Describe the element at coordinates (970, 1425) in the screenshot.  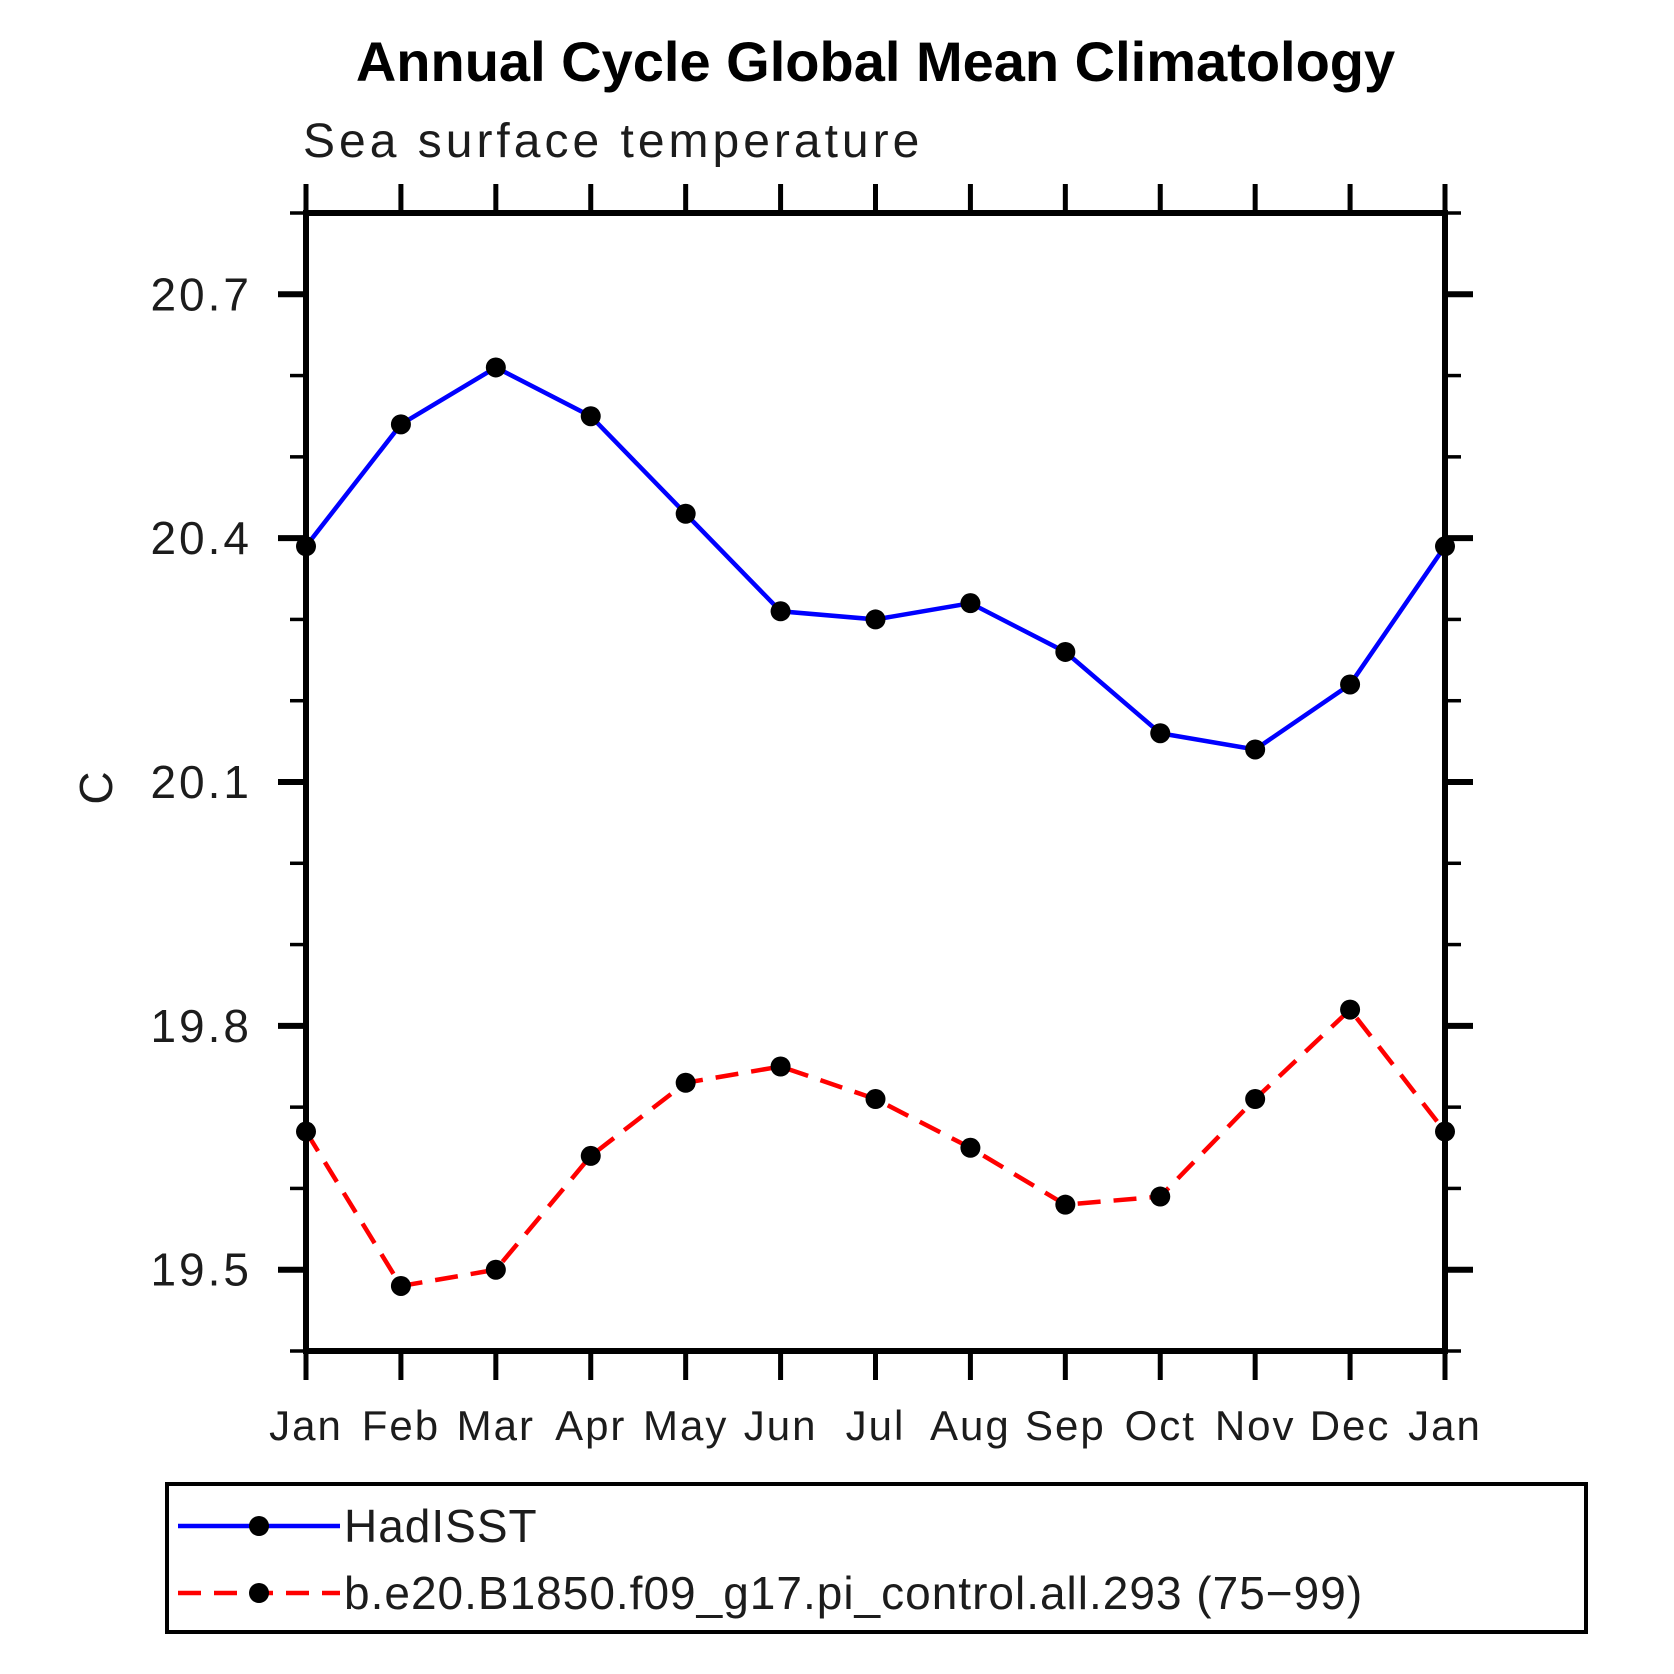
I see `x-tick-label: Aug` at that location.